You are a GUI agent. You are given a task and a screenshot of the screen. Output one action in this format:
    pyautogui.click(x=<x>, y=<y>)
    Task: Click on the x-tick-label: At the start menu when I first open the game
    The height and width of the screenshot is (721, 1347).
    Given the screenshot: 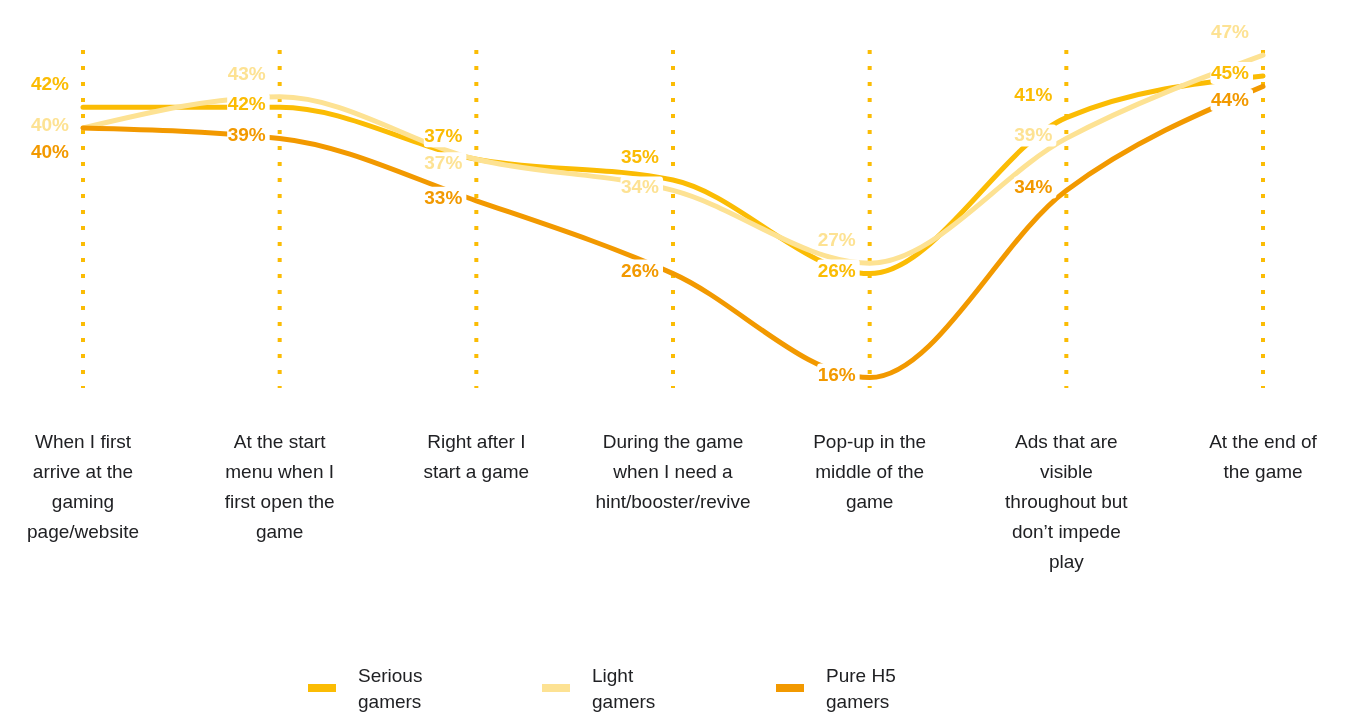 What is the action you would take?
    pyautogui.click(x=279, y=486)
    